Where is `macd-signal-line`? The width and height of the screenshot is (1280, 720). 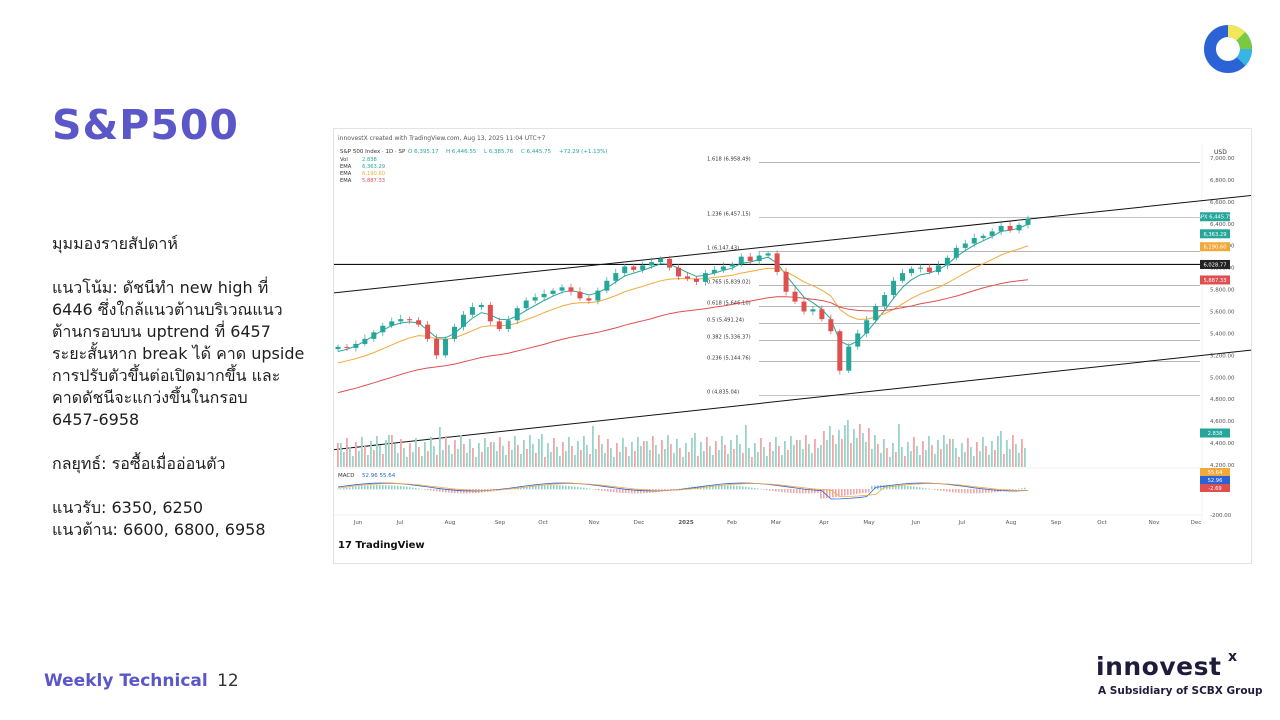 macd-signal-line is located at coordinates (683, 490).